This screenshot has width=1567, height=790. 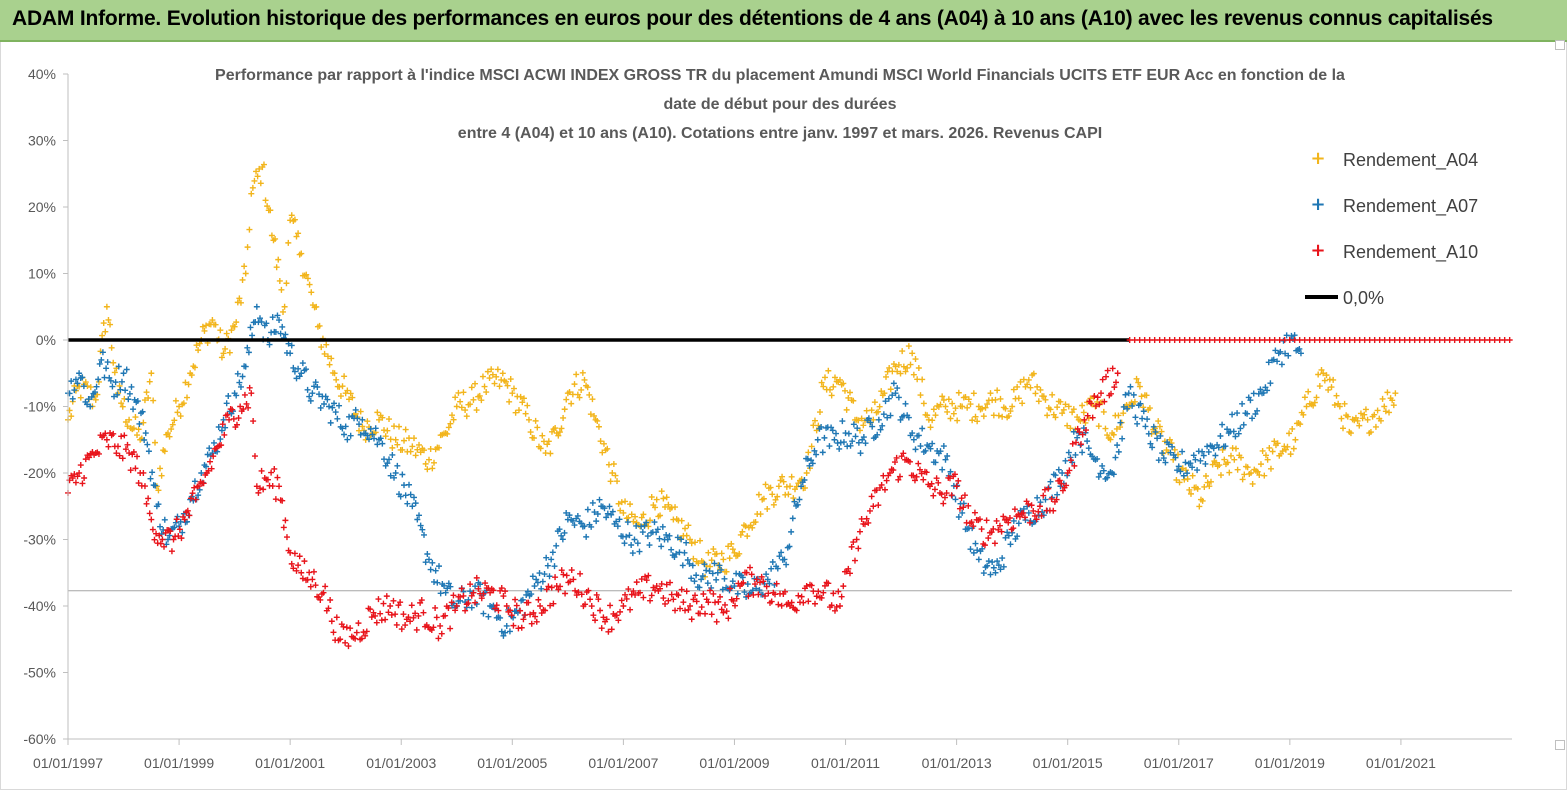 I want to click on resize-handle-top-right, so click(x=1560, y=45).